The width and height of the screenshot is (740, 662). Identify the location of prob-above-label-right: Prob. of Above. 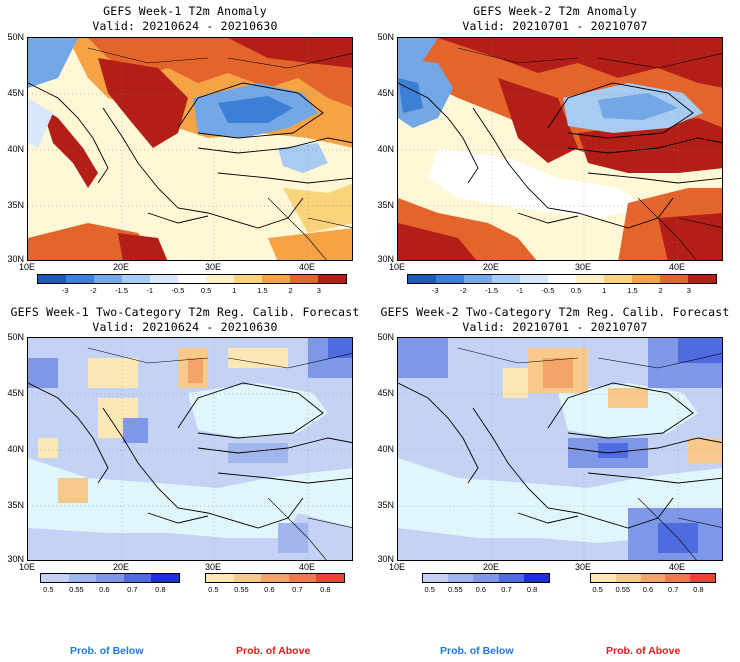
(643, 651).